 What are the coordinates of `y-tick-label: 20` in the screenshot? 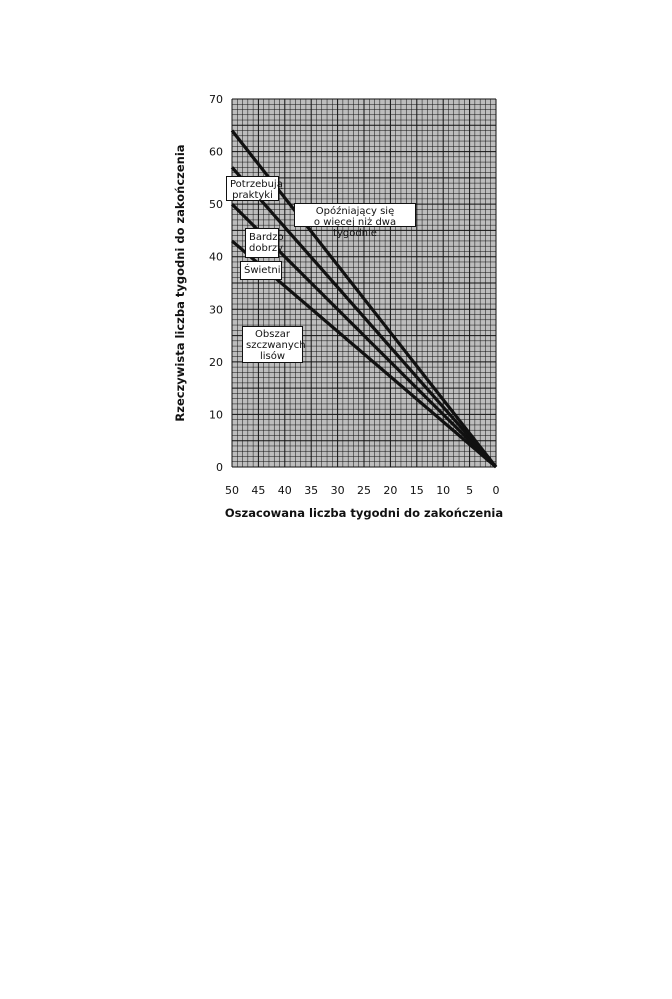 It's located at (216, 362).